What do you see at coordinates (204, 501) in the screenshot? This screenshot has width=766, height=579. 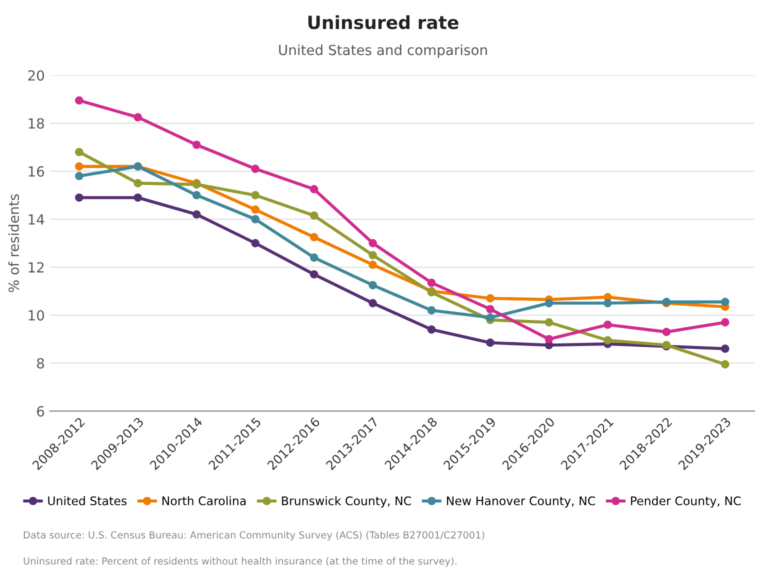 I see `legend-label: North Carolina` at bounding box center [204, 501].